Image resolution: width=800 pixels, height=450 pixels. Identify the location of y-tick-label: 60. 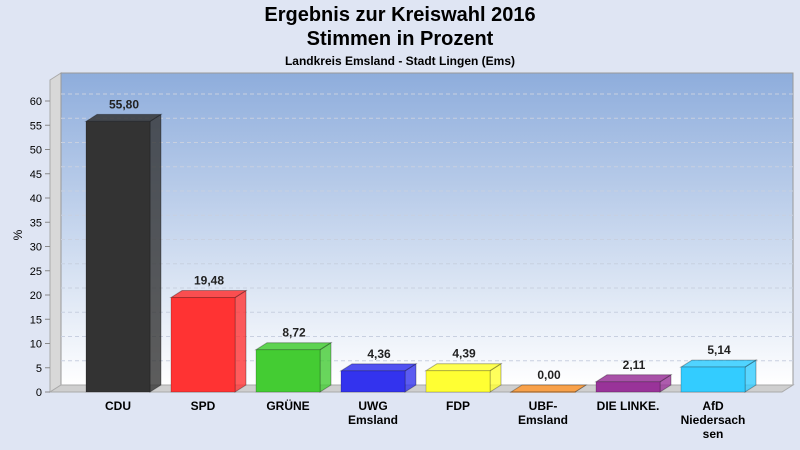
(36, 102).